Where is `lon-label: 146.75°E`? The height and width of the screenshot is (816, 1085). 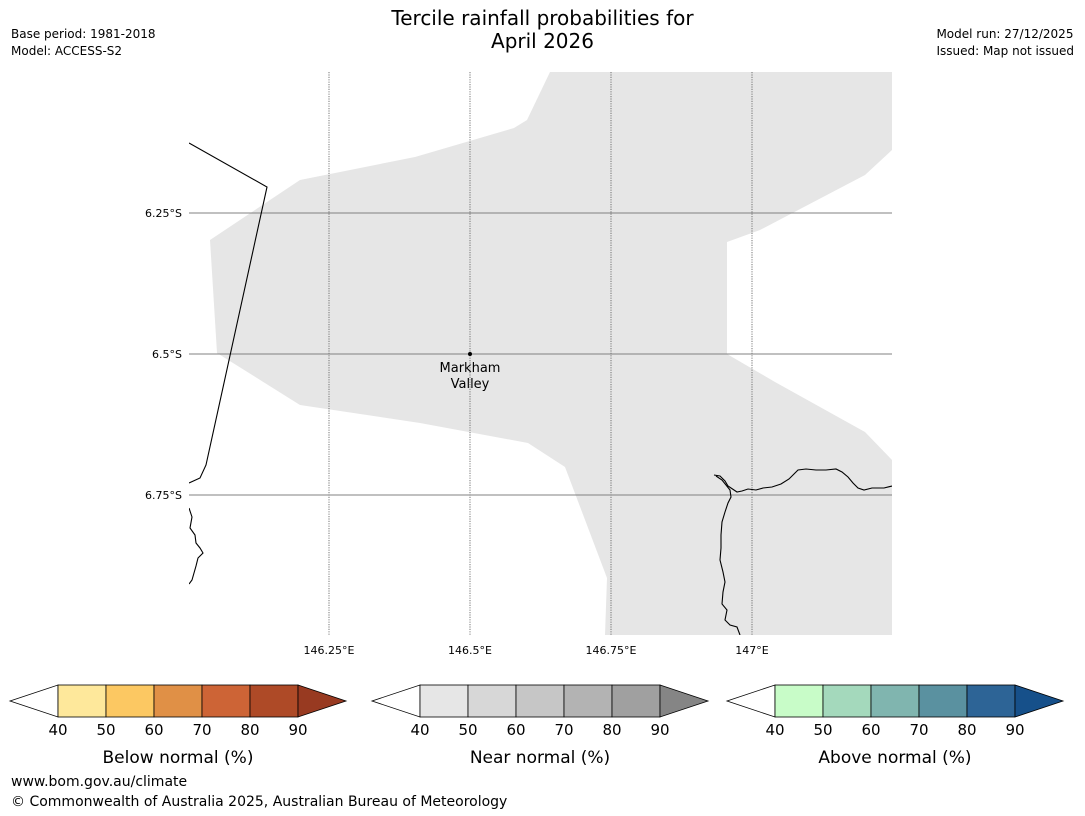
lon-label: 146.75°E is located at coordinates (611, 650).